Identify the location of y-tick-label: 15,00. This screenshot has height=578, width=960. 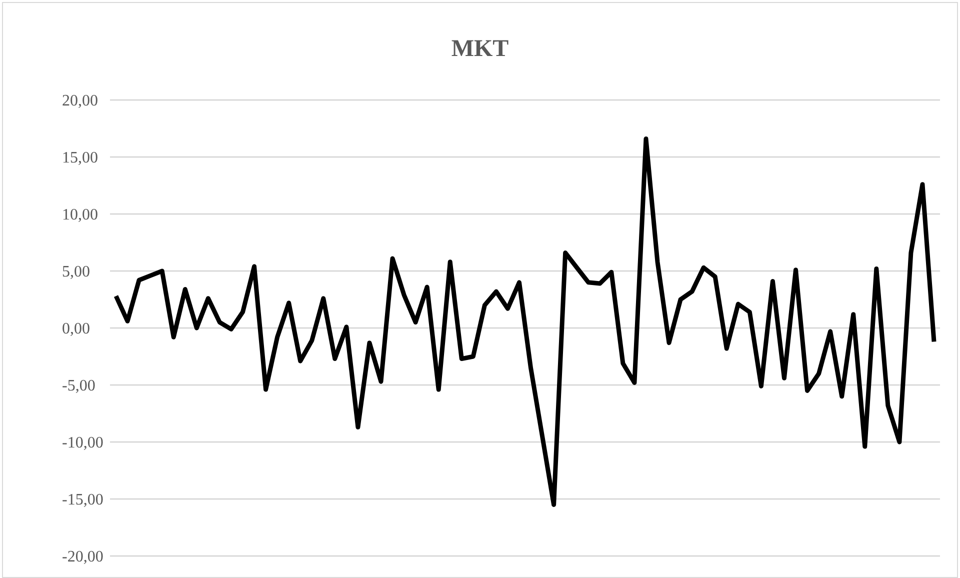
(80, 158).